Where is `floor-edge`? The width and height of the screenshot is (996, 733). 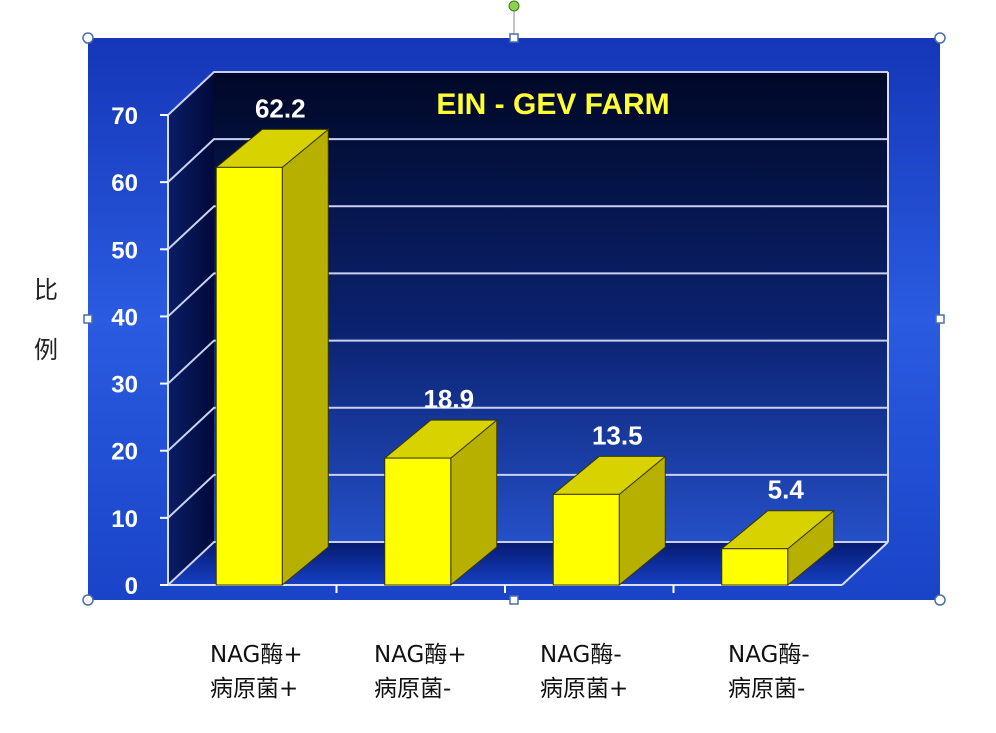 floor-edge is located at coordinates (865, 563).